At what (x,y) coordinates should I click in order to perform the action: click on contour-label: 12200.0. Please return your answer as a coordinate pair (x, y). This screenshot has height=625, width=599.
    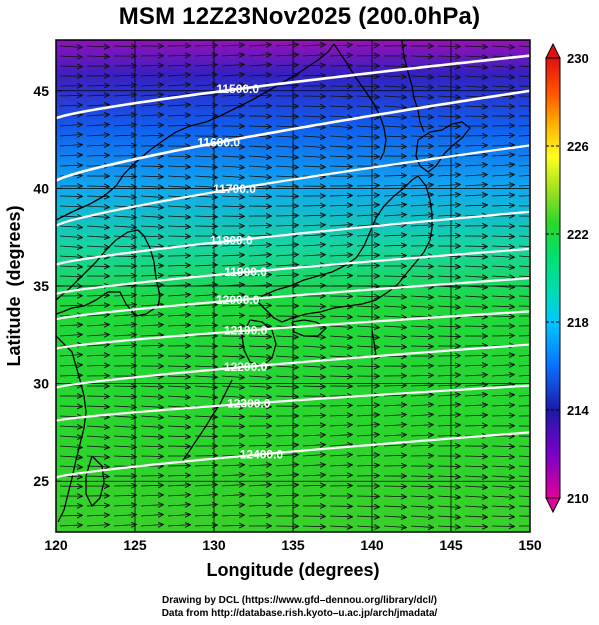
    Looking at the image, I should click on (246, 367).